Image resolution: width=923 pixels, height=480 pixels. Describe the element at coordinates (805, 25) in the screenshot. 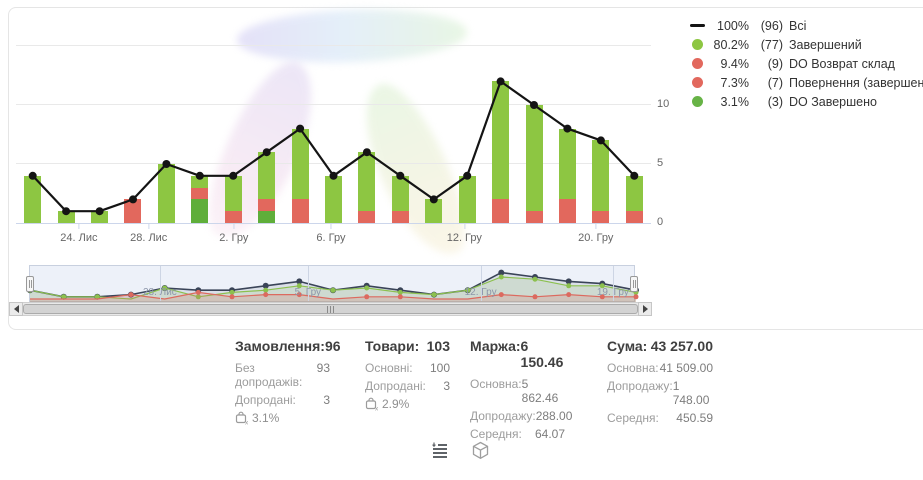

I see `legend-item: 100% (96) Всі` at that location.